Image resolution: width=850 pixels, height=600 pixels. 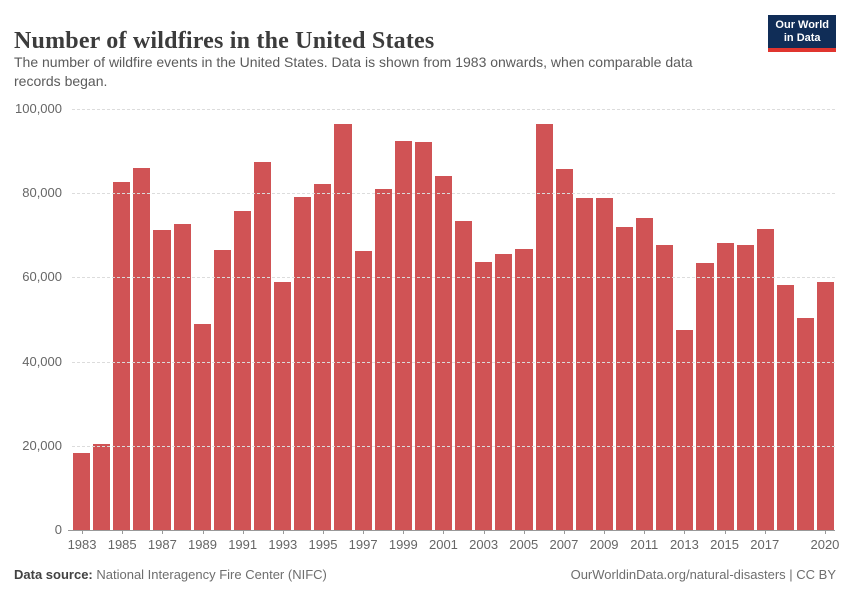 What do you see at coordinates (162, 544) in the screenshot?
I see `x-tick-label-1987: 1987` at bounding box center [162, 544].